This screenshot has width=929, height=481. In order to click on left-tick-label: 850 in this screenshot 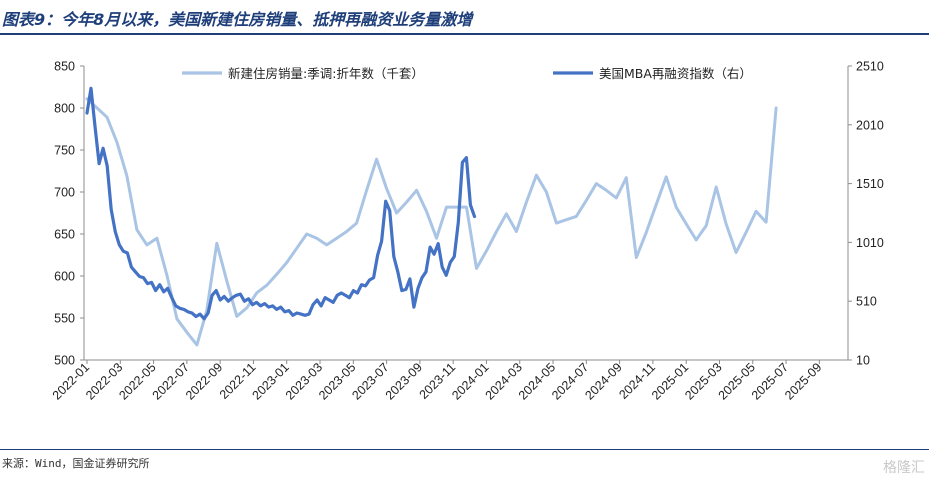, I will do `click(64, 67)`.